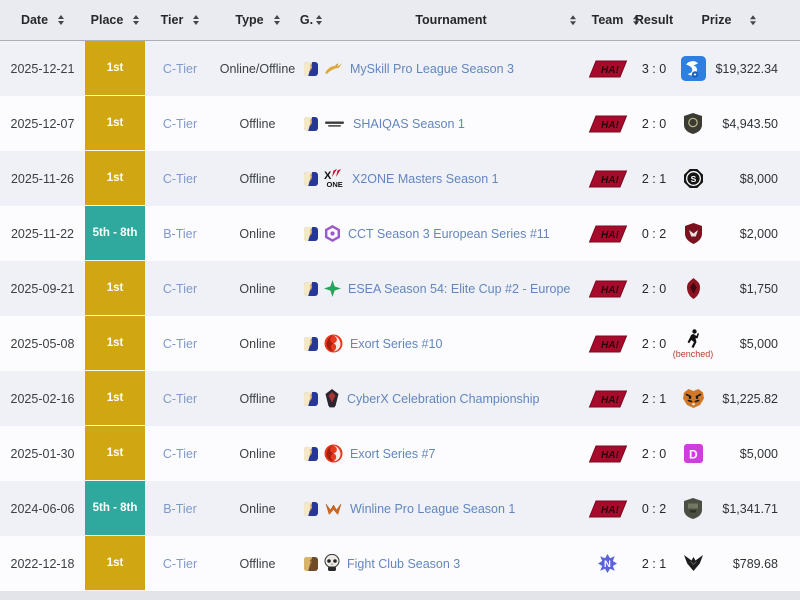 This screenshot has height=600, width=800. What do you see at coordinates (396, 343) in the screenshot?
I see `tournament-link: Exort Series #10` at bounding box center [396, 343].